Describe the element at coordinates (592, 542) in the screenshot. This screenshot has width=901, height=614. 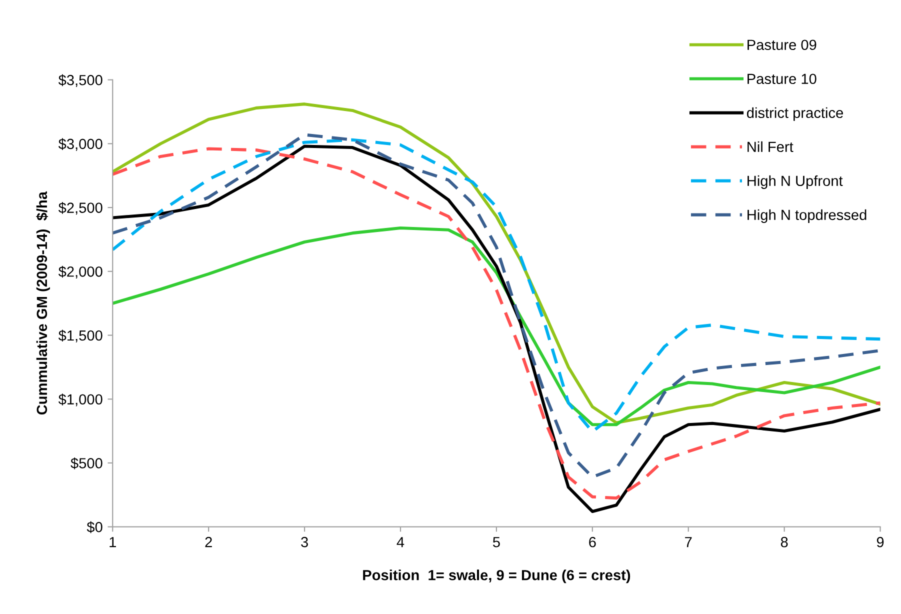
I see `x-tick-label: 6` at that location.